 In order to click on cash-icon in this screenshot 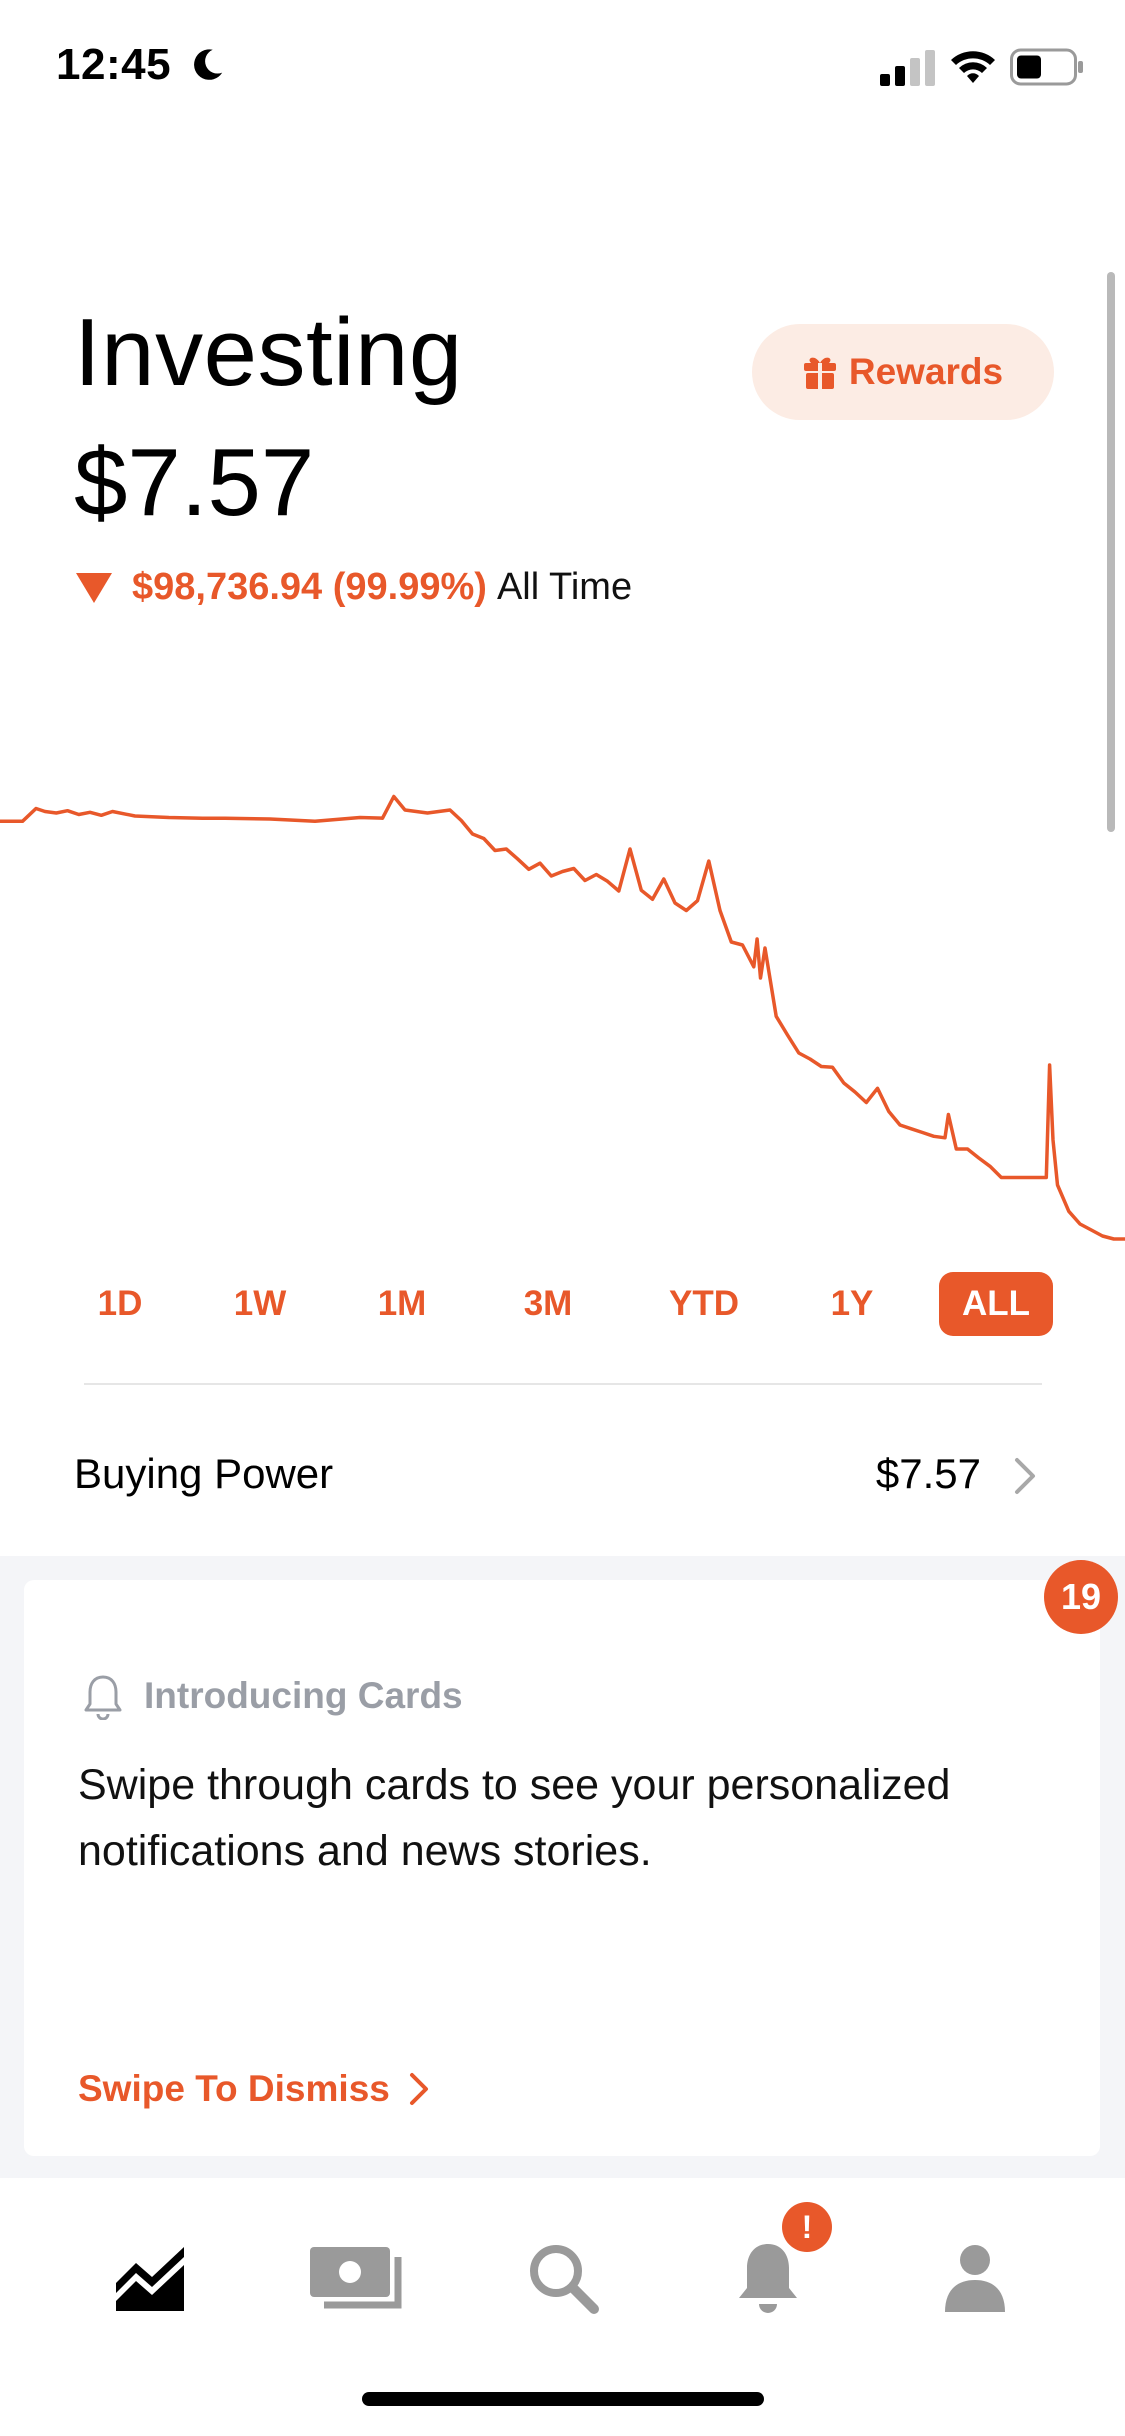, I will do `click(356, 2278)`.